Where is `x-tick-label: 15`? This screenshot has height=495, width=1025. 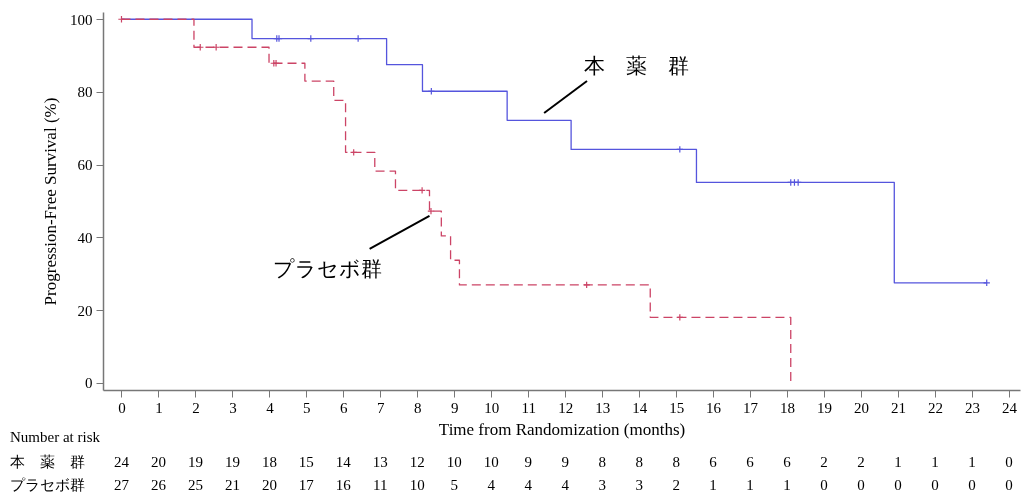
x-tick-label: 15 is located at coordinates (677, 407).